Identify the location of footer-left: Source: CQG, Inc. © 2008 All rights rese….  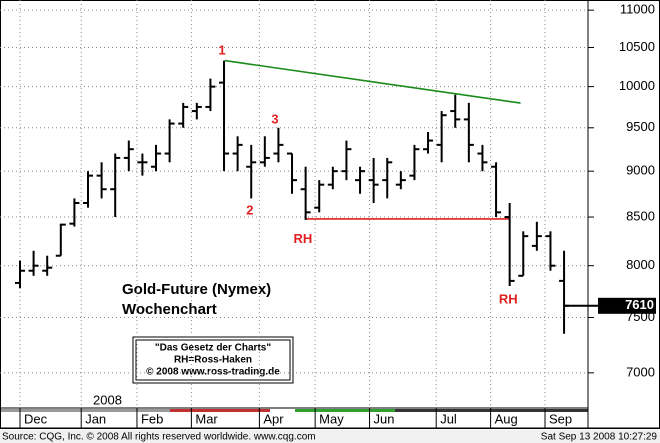
(159, 437).